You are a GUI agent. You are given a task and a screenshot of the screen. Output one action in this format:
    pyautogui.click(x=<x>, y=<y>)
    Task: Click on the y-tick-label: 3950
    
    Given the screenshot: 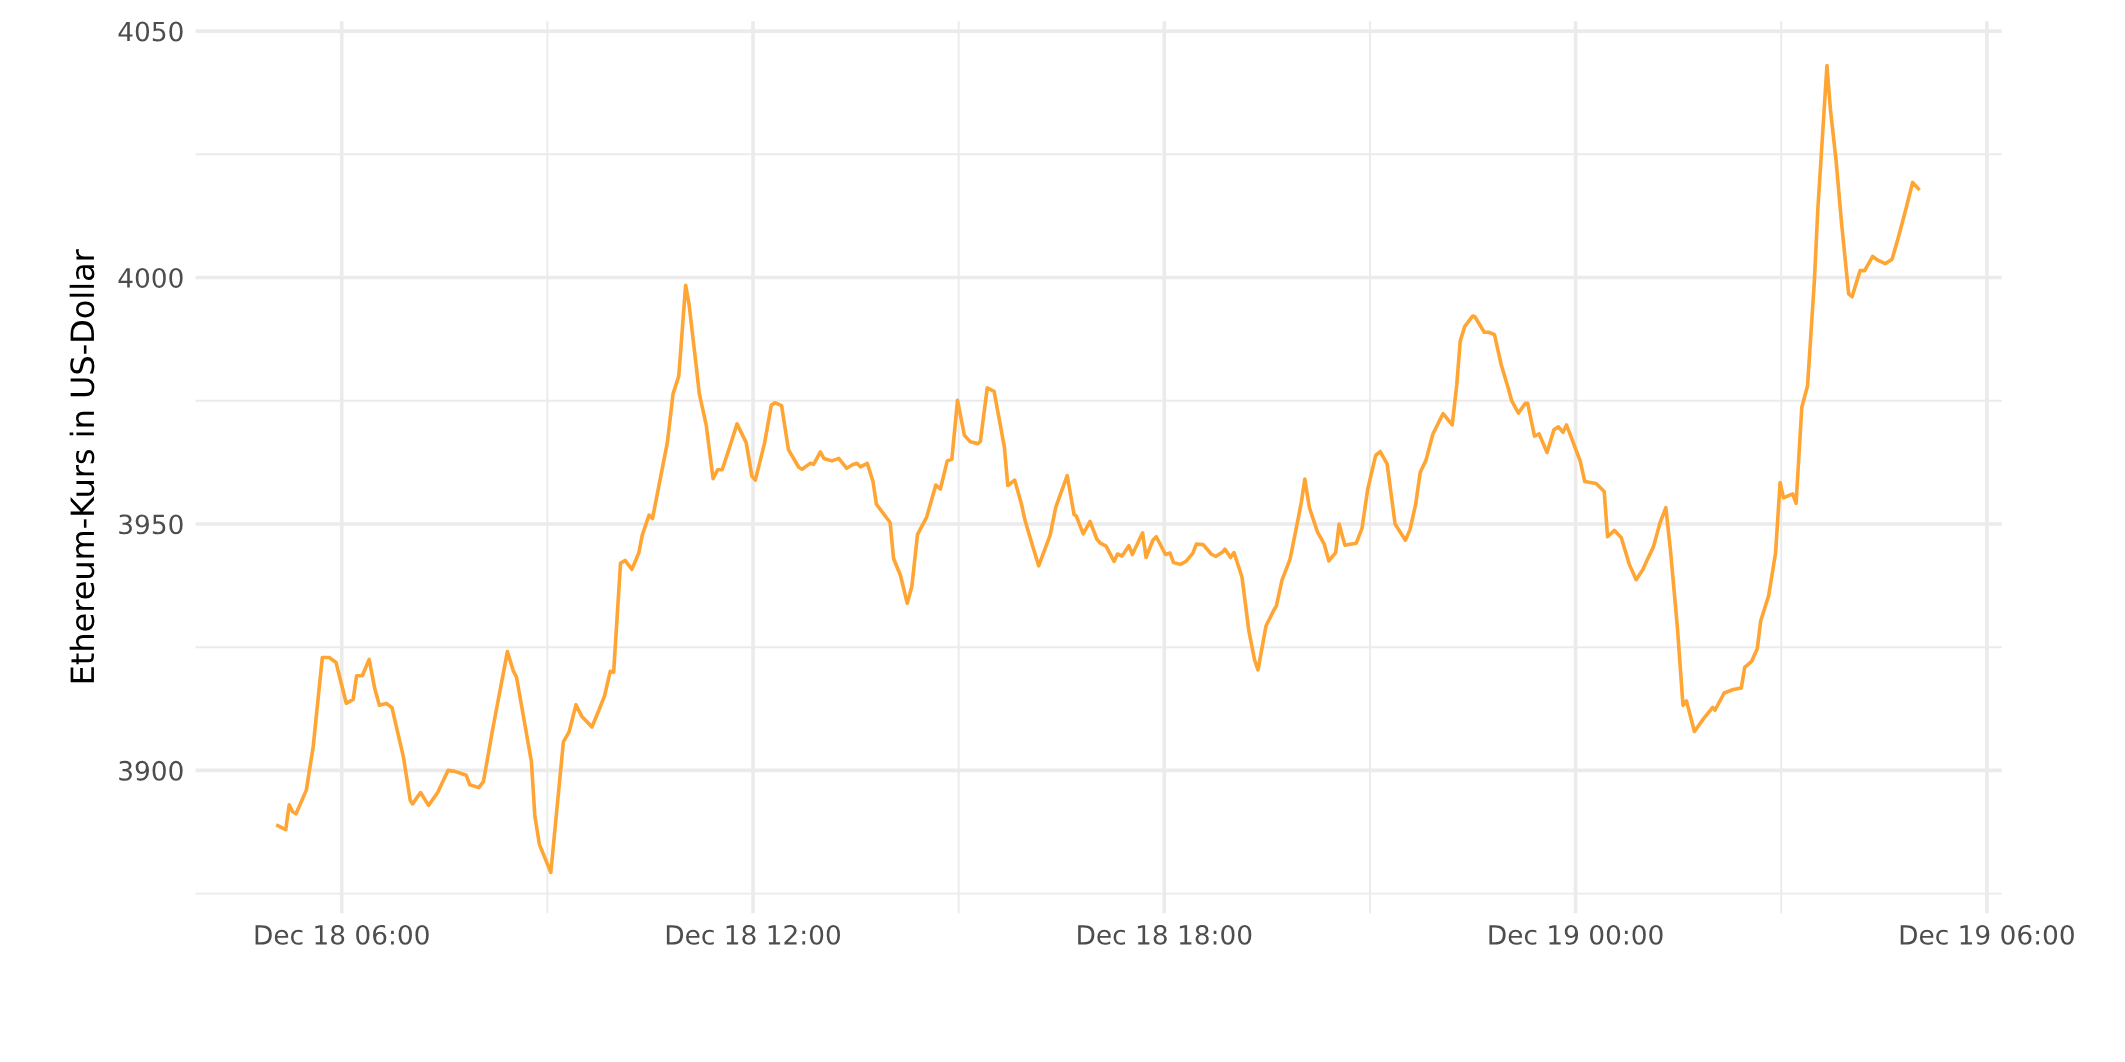 What is the action you would take?
    pyautogui.click(x=151, y=524)
    